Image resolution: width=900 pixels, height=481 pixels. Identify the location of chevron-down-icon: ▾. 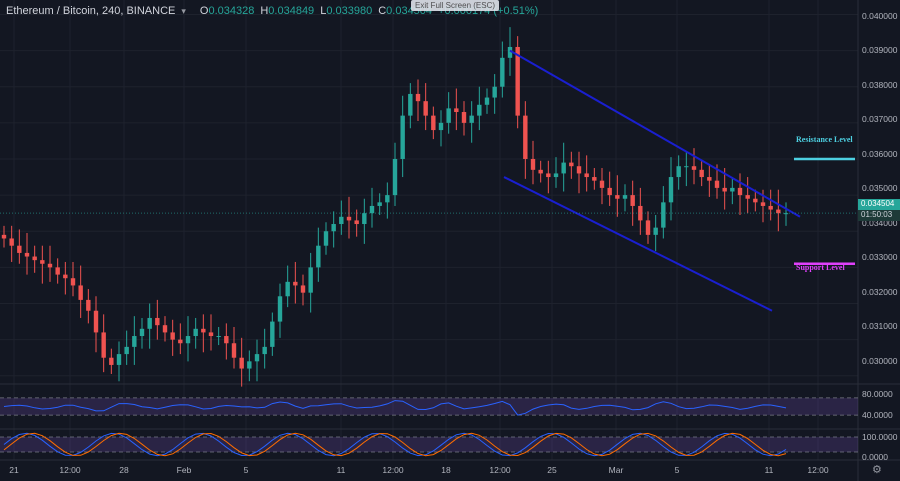
(183, 10).